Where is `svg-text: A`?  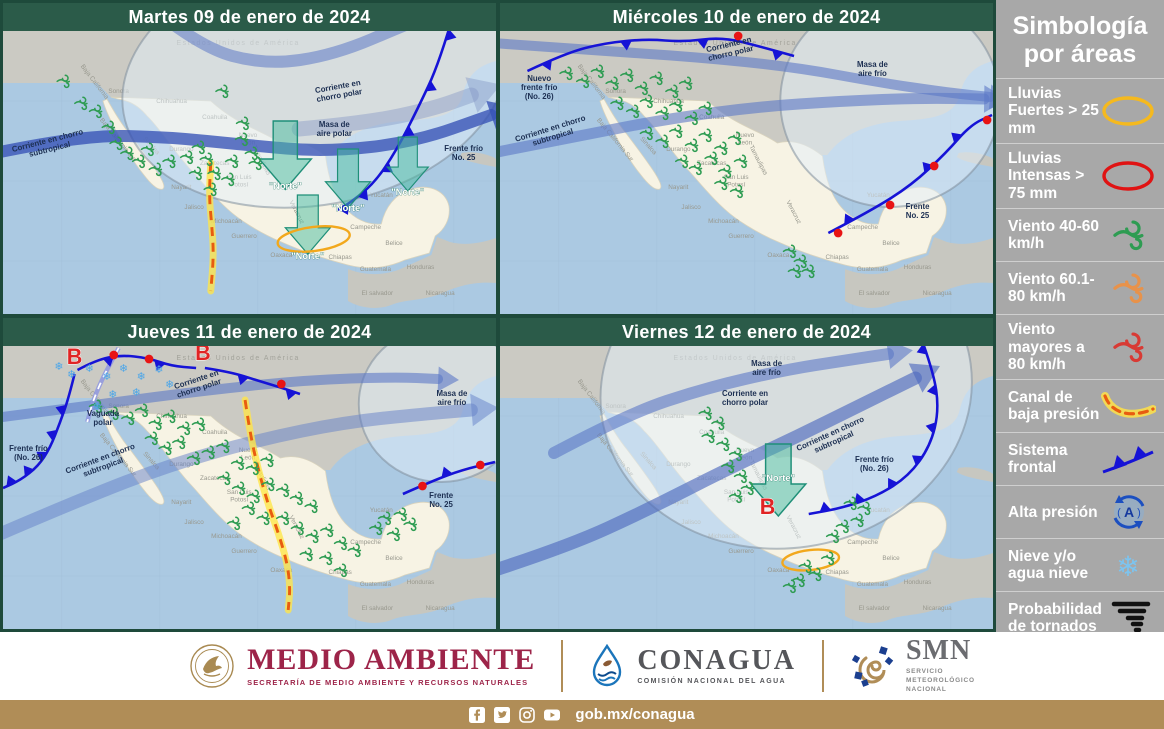 svg-text: A is located at coordinates (1129, 512).